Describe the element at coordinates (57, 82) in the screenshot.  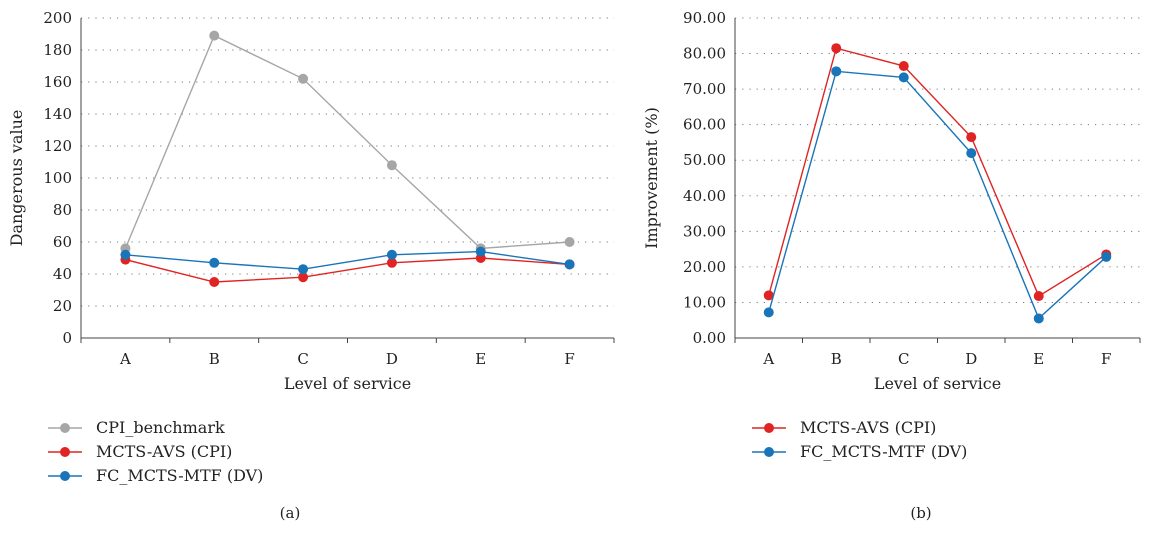
I see `y-tick-label: 160` at that location.